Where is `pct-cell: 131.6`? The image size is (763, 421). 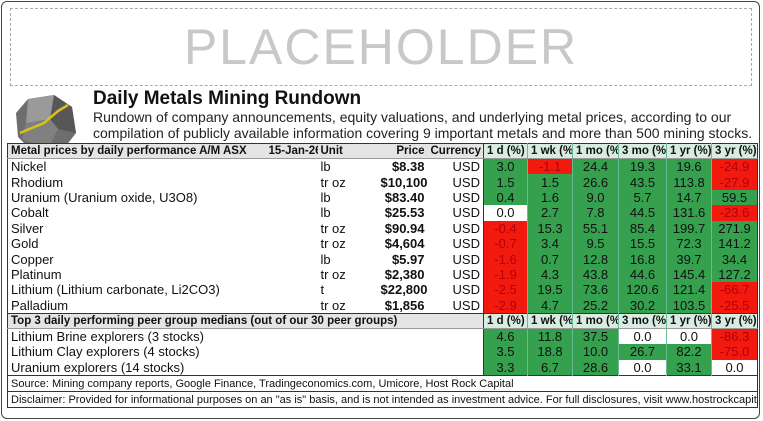
pct-cell: 131.6 is located at coordinates (689, 213).